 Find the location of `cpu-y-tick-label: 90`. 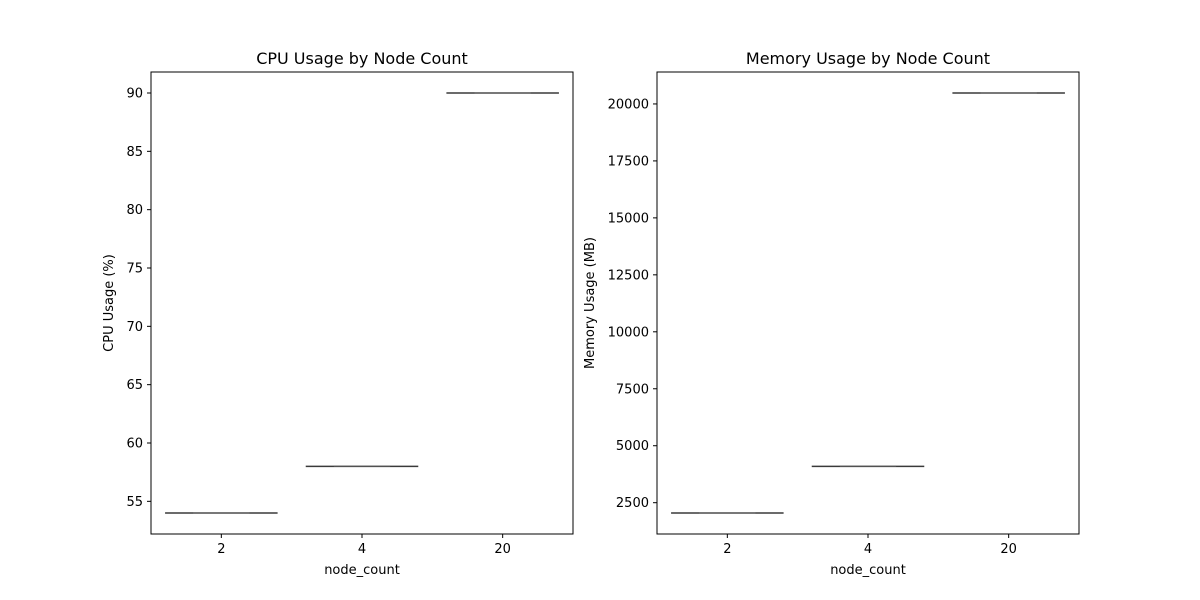

cpu-y-tick-label: 90 is located at coordinates (134, 94).